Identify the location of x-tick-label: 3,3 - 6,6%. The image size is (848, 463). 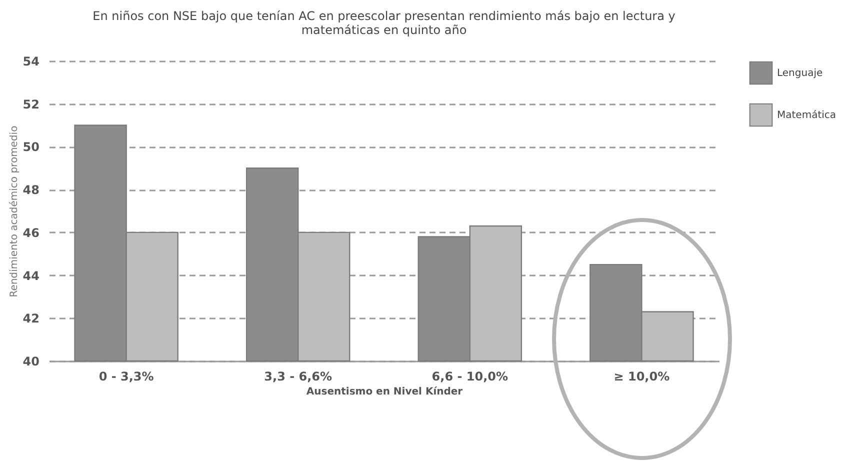
(298, 377).